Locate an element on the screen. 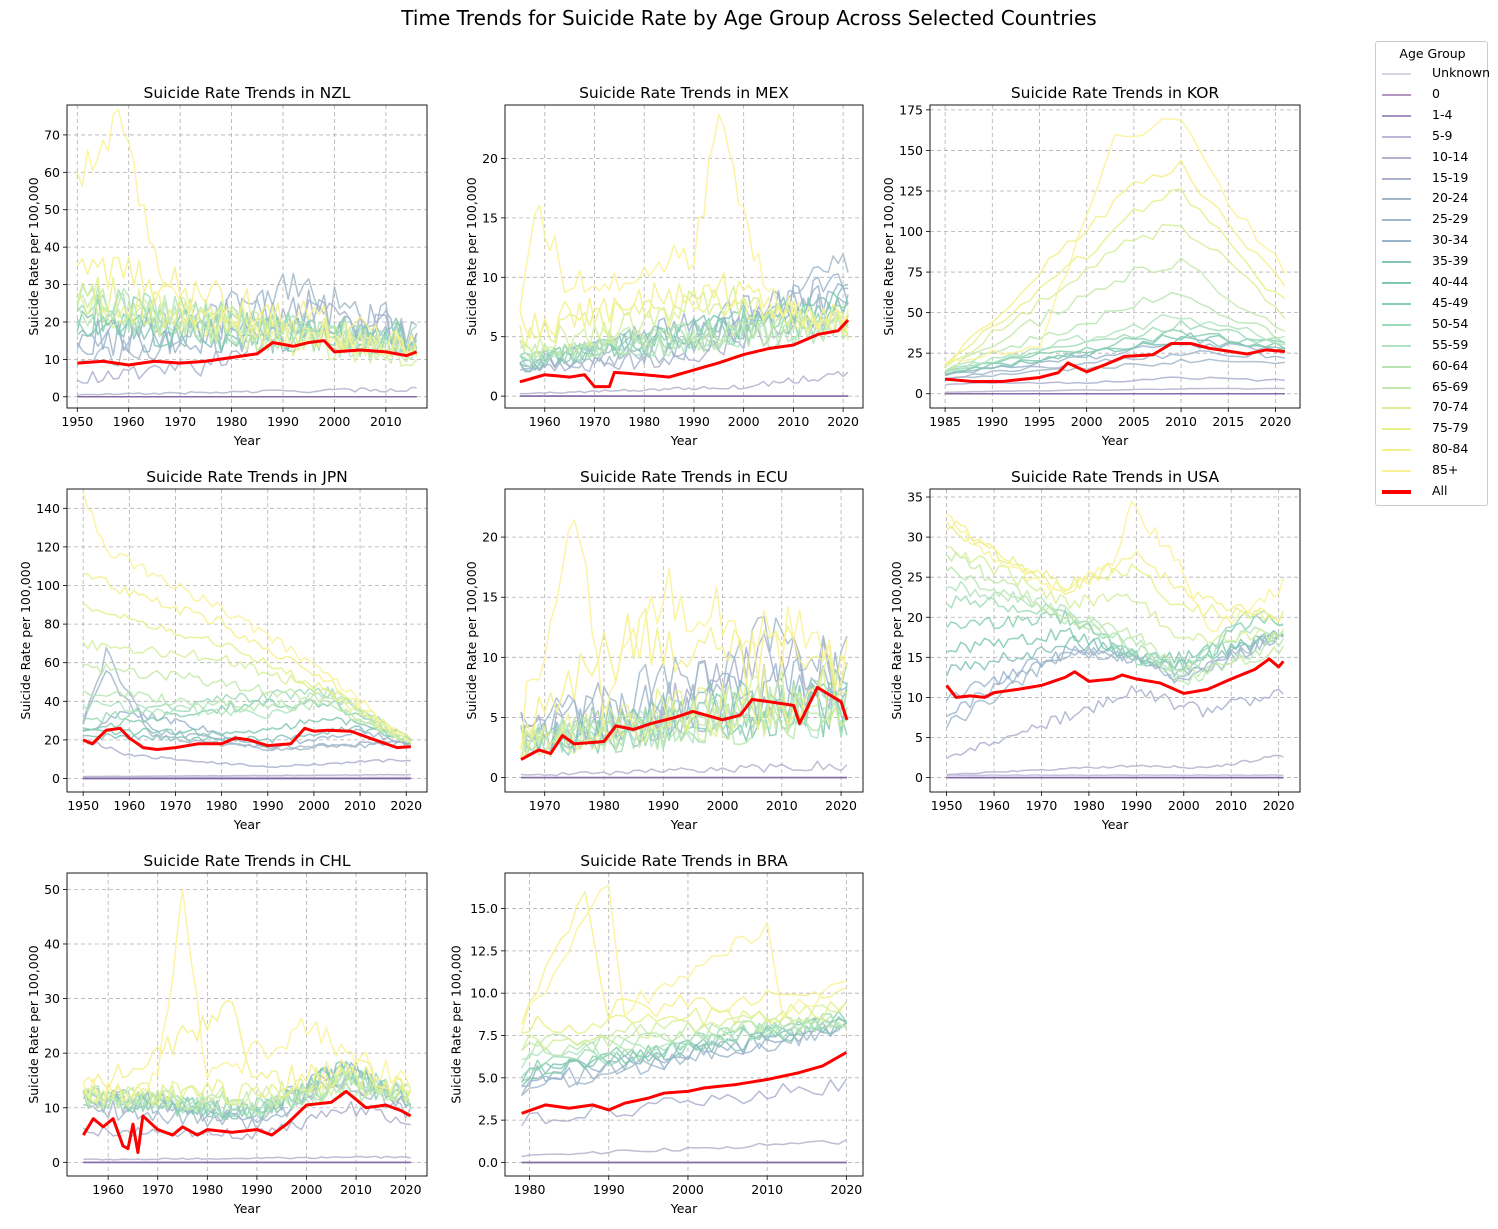 The image size is (1498, 1229). y-tick-label: 50 is located at coordinates (915, 312).